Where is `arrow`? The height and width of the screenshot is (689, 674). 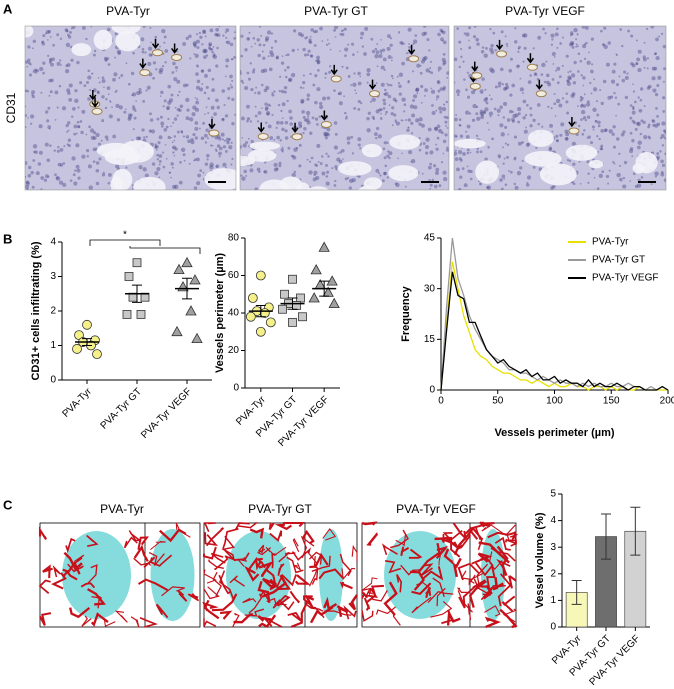 arrow is located at coordinates (530, 58).